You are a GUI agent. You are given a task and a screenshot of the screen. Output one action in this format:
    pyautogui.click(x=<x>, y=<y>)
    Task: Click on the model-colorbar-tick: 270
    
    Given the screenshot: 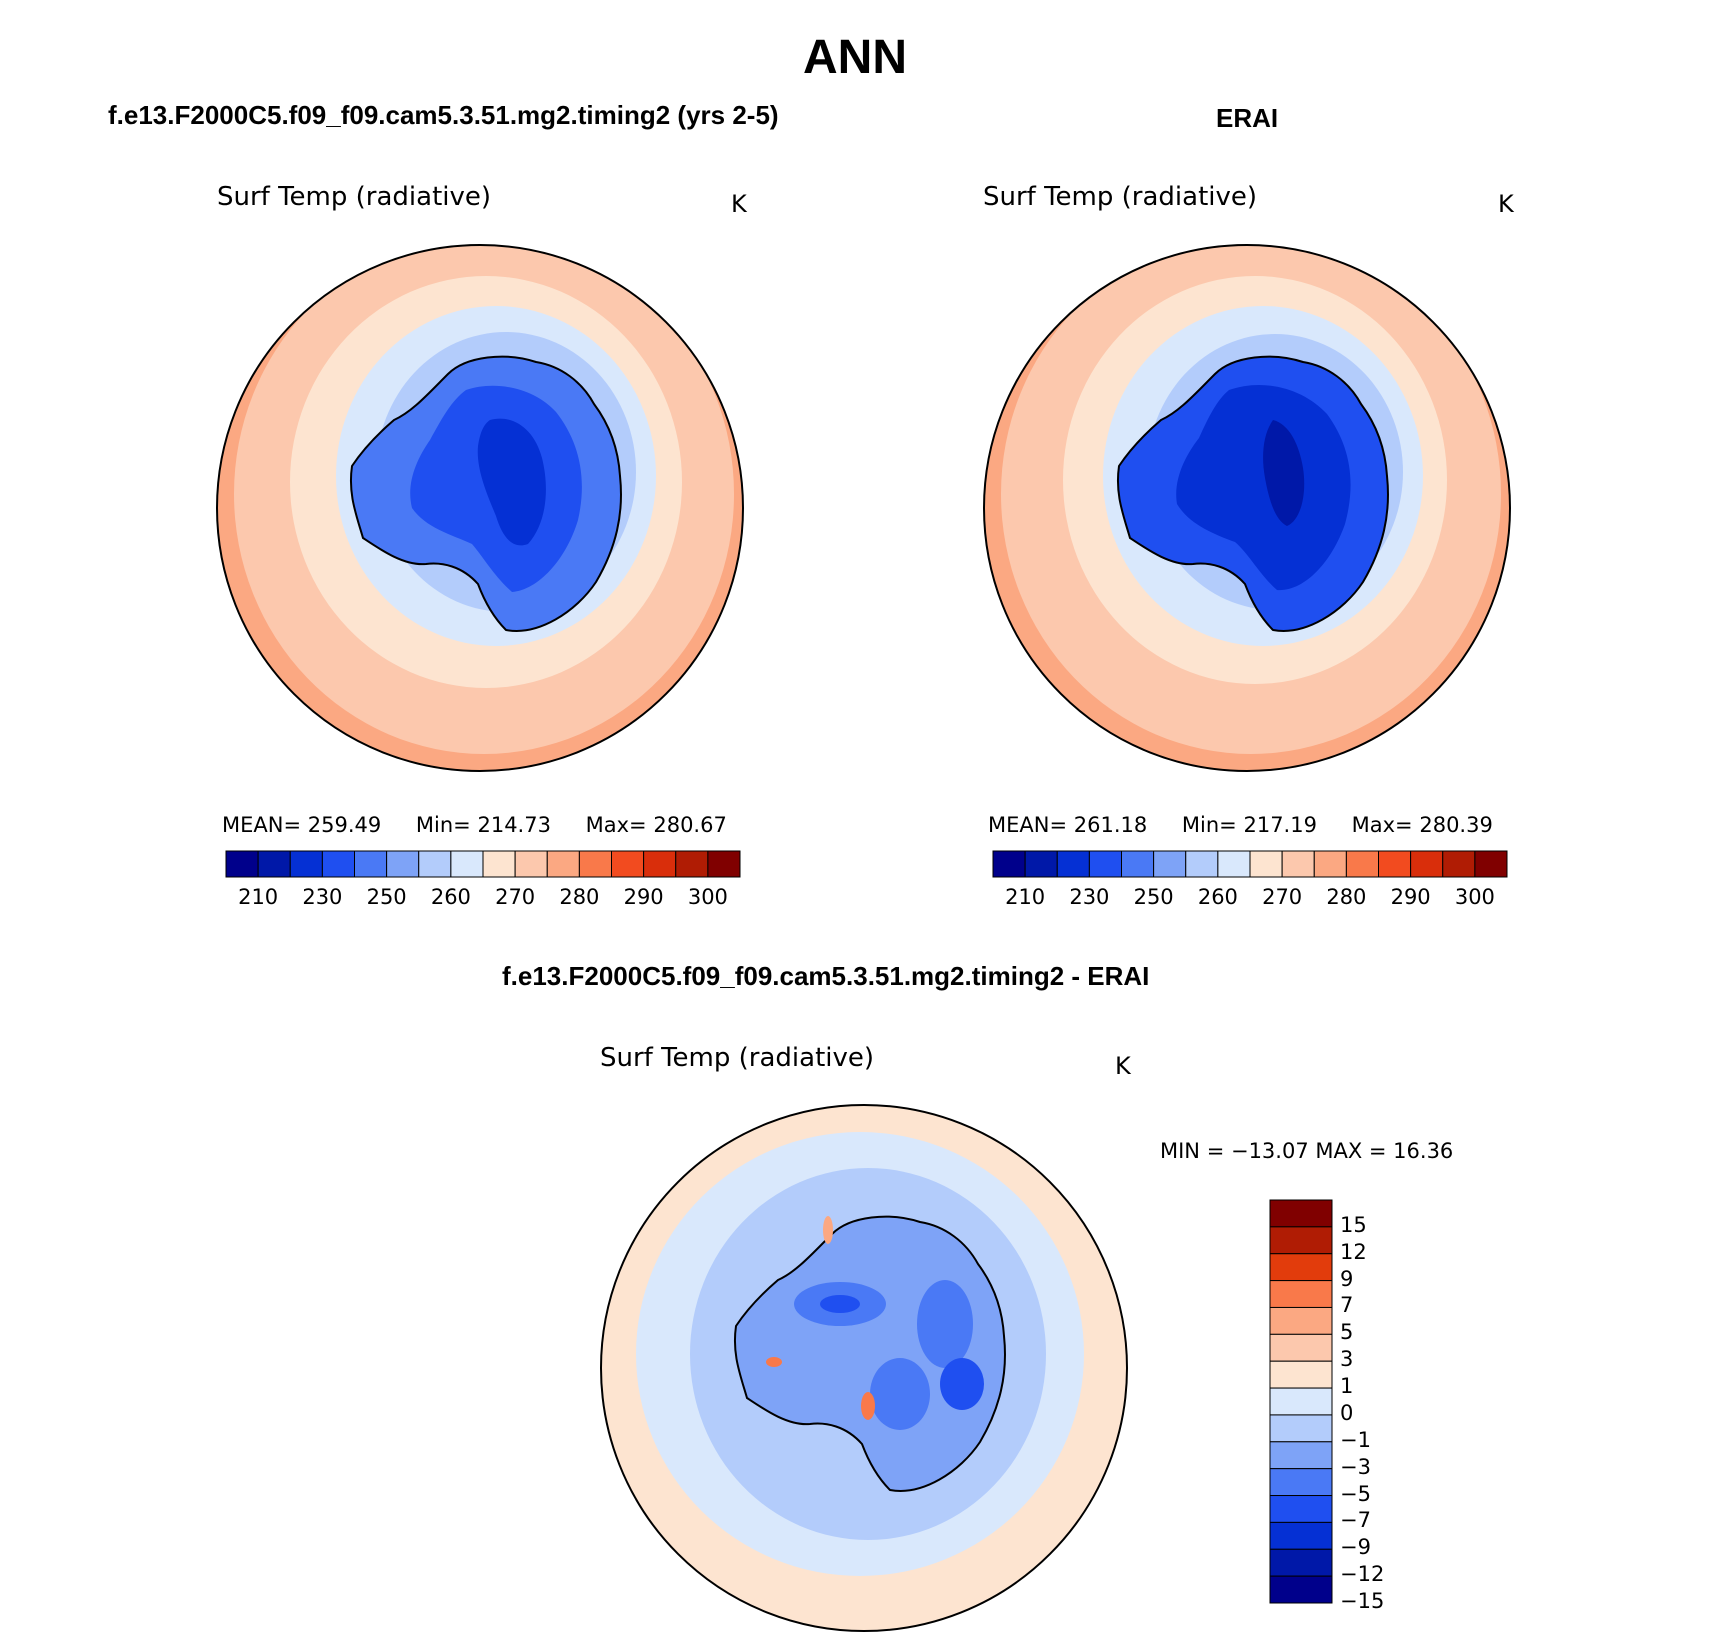 What is the action you would take?
    pyautogui.click(x=515, y=897)
    